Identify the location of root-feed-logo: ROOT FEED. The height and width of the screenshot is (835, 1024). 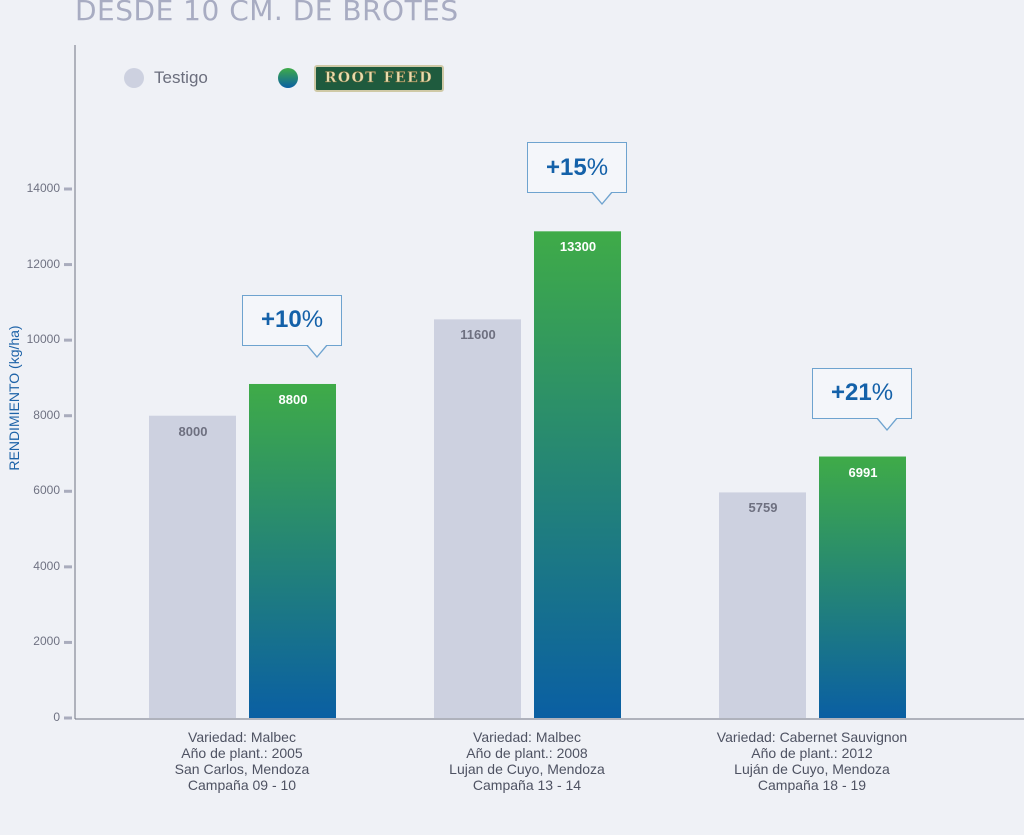
(378, 78).